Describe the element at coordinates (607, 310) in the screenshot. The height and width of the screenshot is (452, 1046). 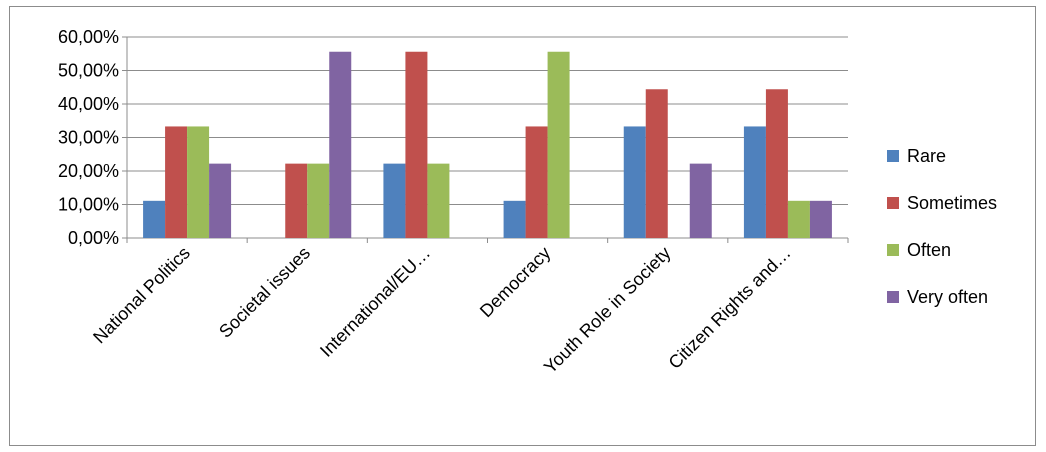
I see `x-category-label: Youth Role in Society` at that location.